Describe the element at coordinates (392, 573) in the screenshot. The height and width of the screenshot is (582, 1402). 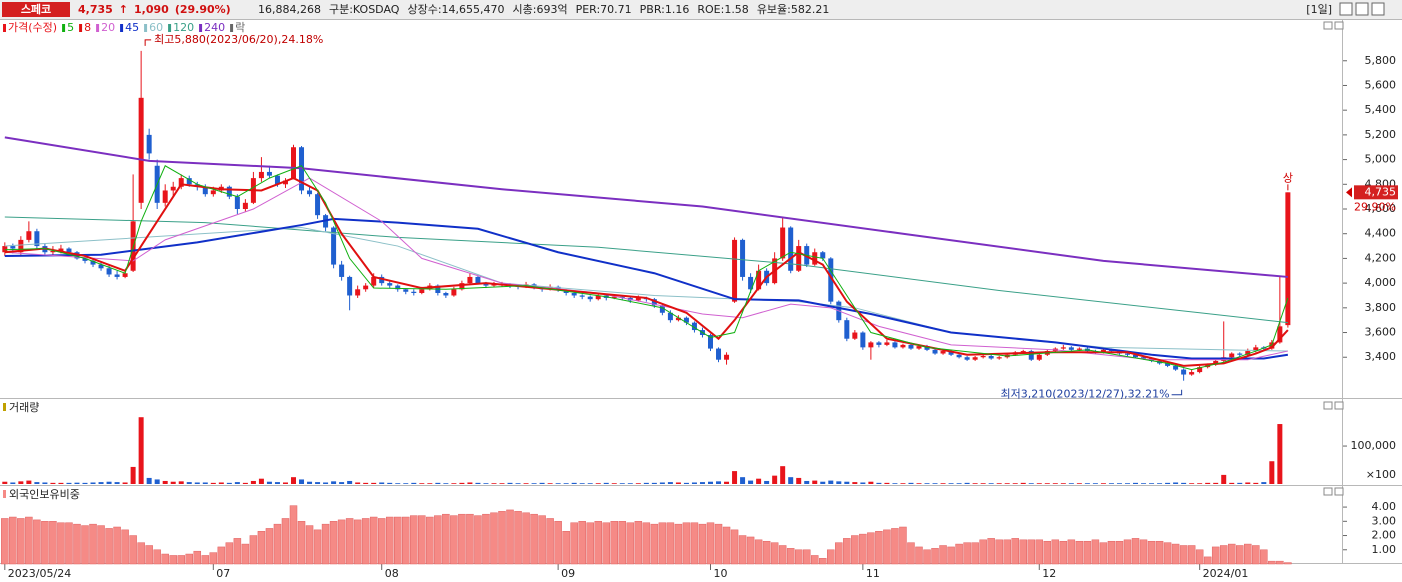
I see `x-tick-label: 08` at that location.